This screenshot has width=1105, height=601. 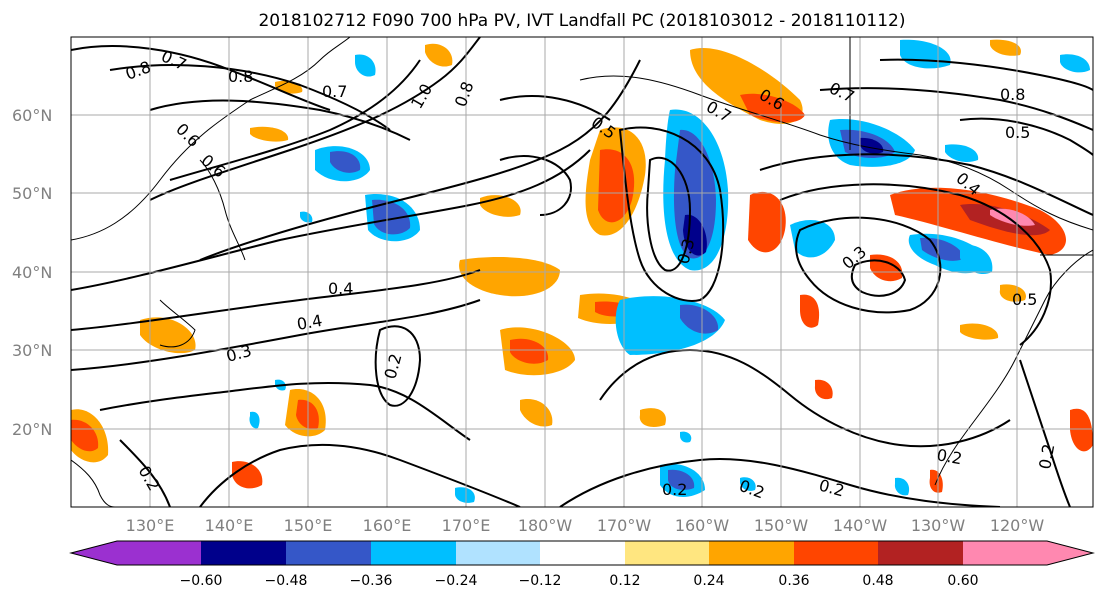 I want to click on lat-label-40n: 40°N, so click(x=32, y=272).